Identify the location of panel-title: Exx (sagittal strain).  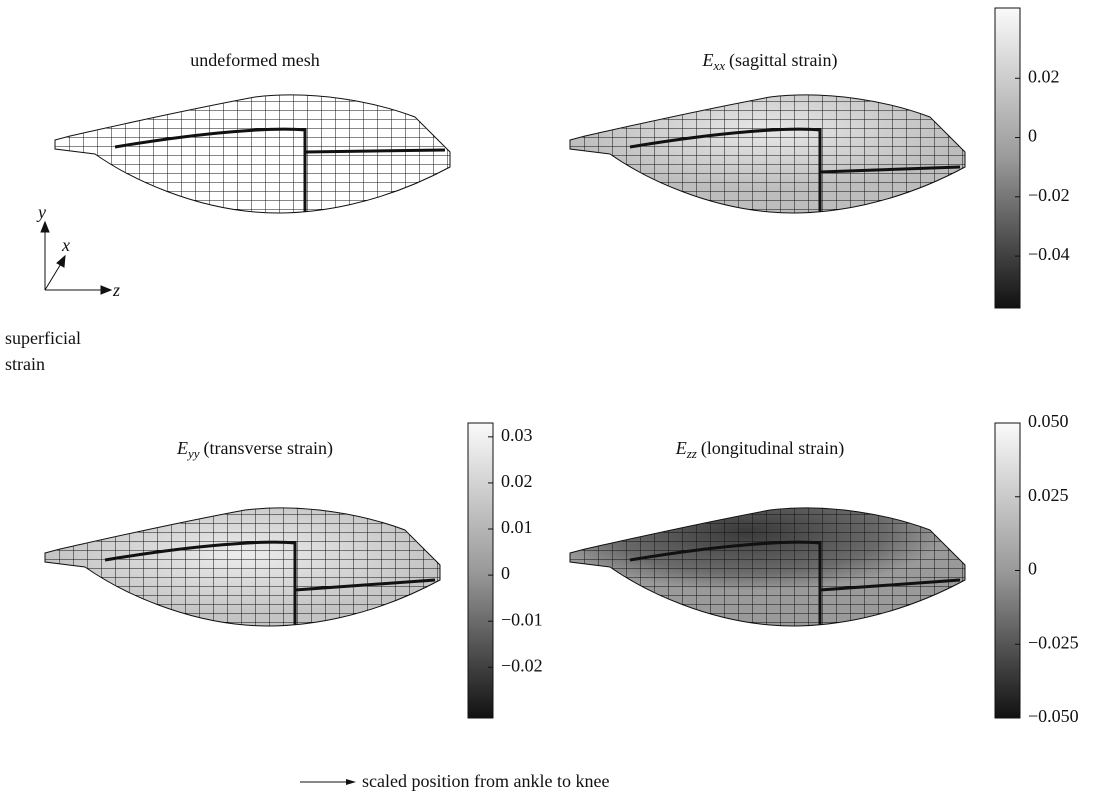
(769, 61).